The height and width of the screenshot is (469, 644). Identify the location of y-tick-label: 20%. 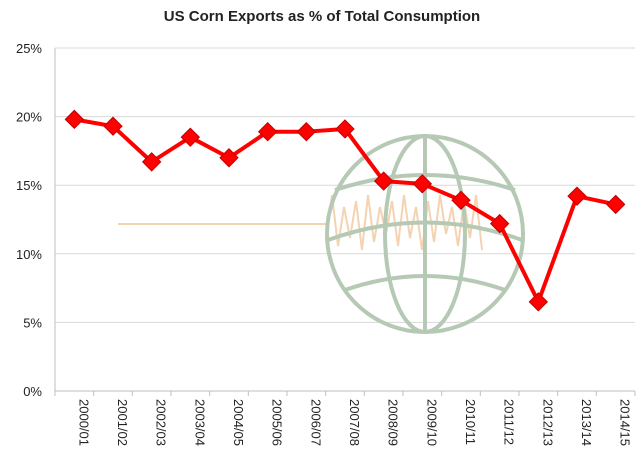
(29, 117).